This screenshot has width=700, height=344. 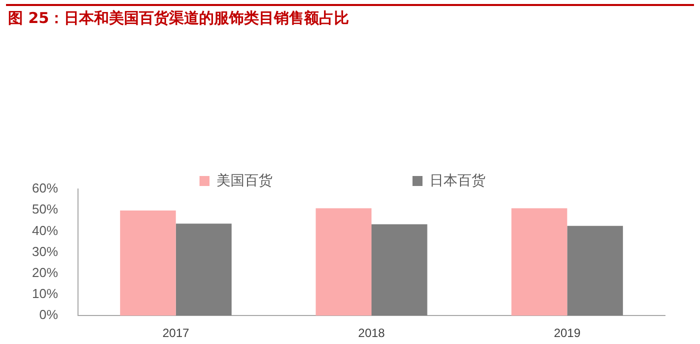 I want to click on legend-label: 美国百货, so click(x=244, y=180).